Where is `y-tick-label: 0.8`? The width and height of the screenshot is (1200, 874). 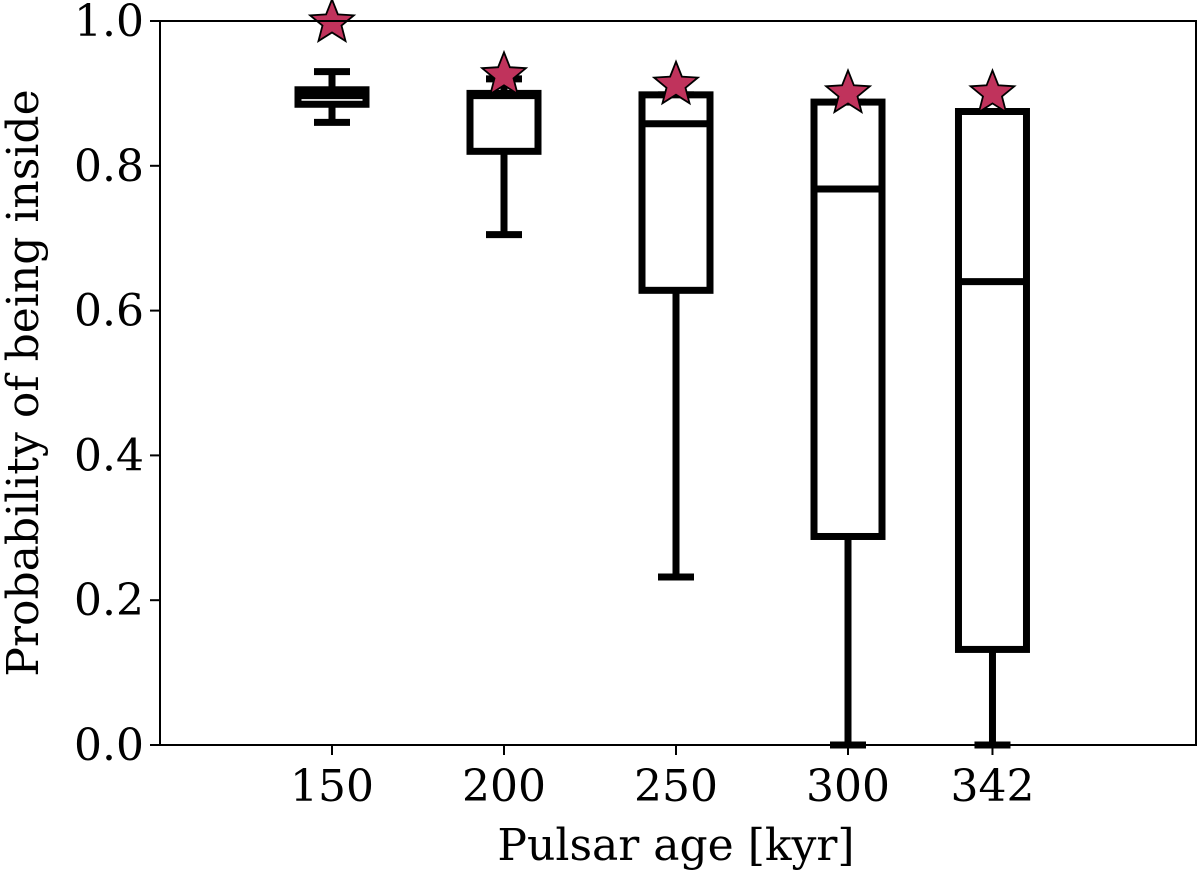 y-tick-label: 0.8 is located at coordinates (109, 166).